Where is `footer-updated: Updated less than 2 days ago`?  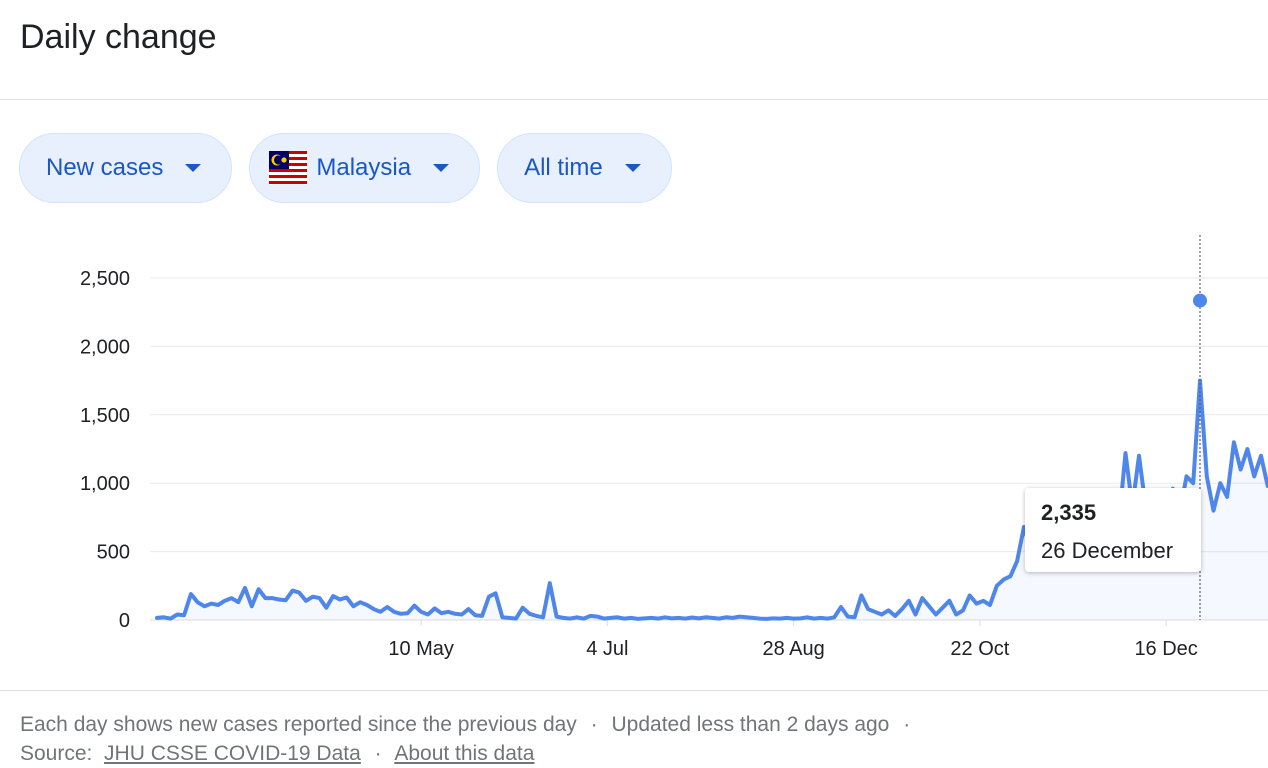
footer-updated: Updated less than 2 days ago is located at coordinates (750, 724).